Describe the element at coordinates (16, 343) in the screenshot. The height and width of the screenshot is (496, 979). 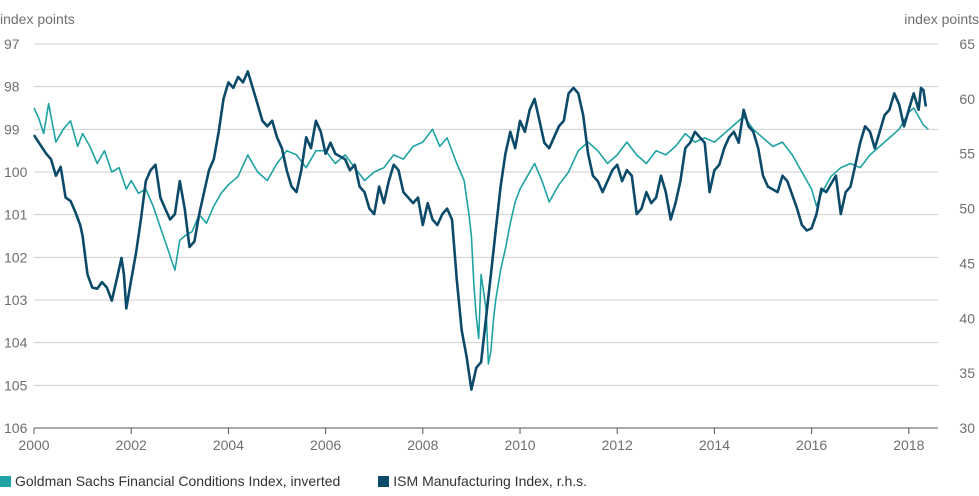
I see `y-left-tick-label: 104` at that location.